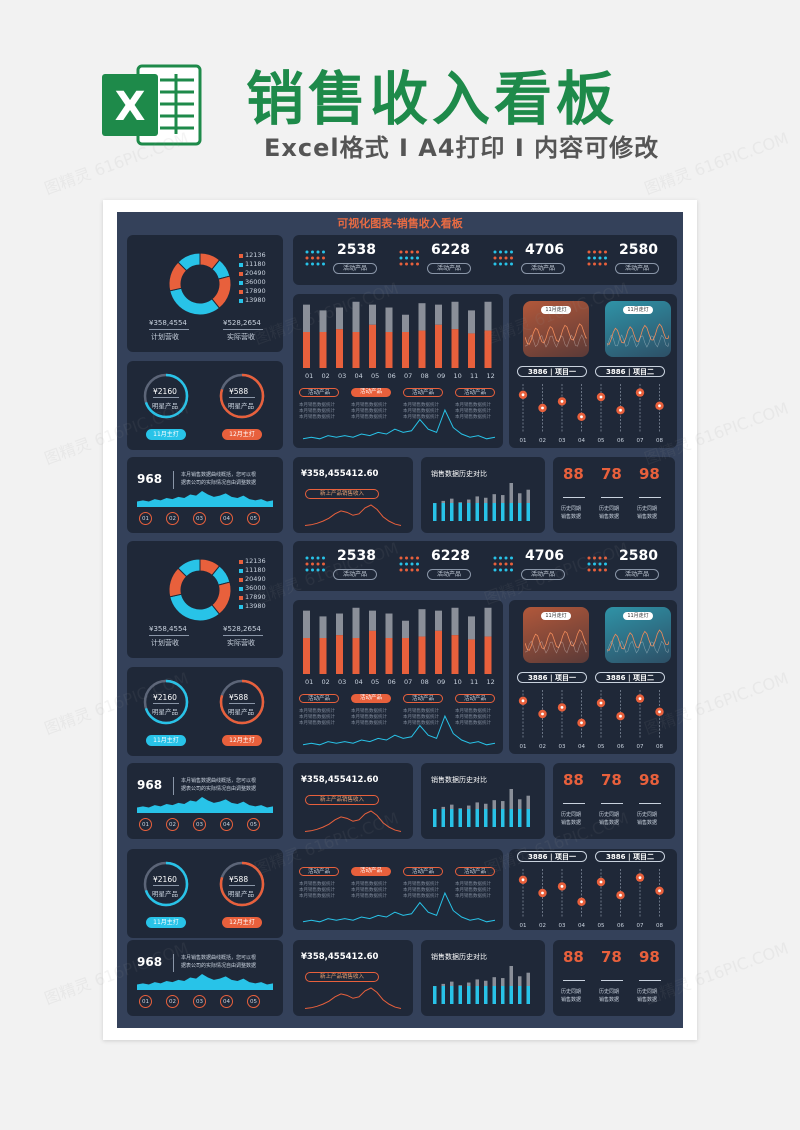  I want to click on monthly-bar-chart, so click(397, 334).